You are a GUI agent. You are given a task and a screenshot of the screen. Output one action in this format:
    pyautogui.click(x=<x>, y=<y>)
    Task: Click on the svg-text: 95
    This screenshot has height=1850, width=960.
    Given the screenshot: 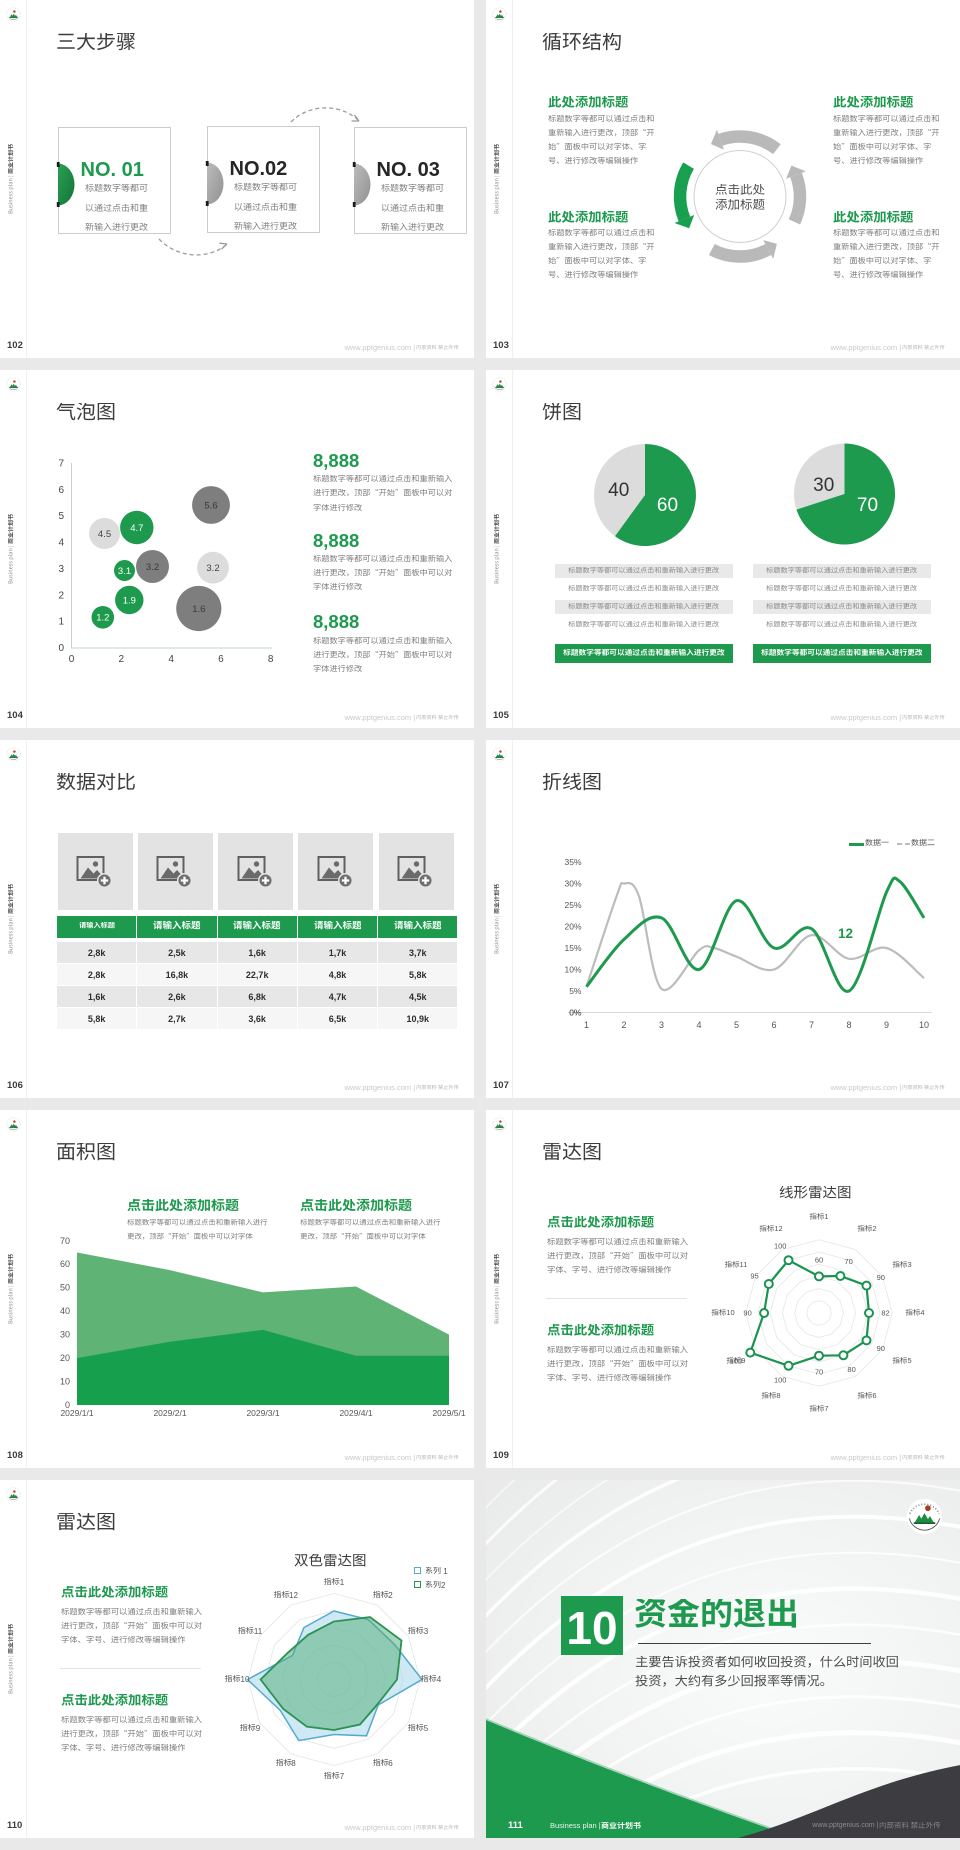 What is the action you would take?
    pyautogui.click(x=754, y=1275)
    